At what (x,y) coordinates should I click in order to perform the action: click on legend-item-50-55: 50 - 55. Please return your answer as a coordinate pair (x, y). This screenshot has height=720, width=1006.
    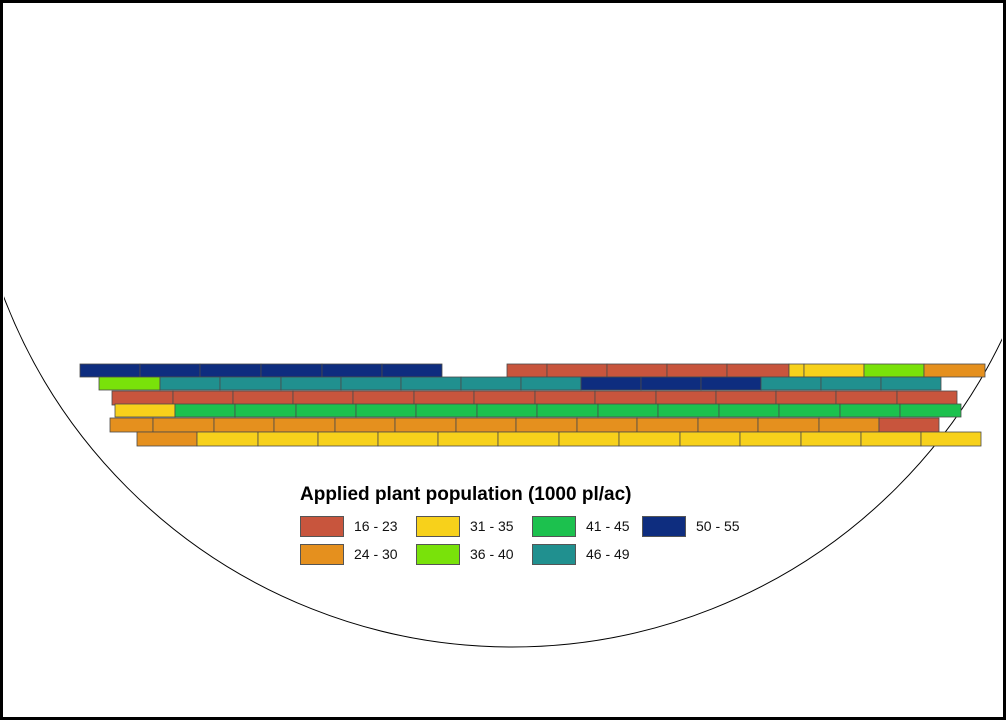
    Looking at the image, I should click on (700, 526).